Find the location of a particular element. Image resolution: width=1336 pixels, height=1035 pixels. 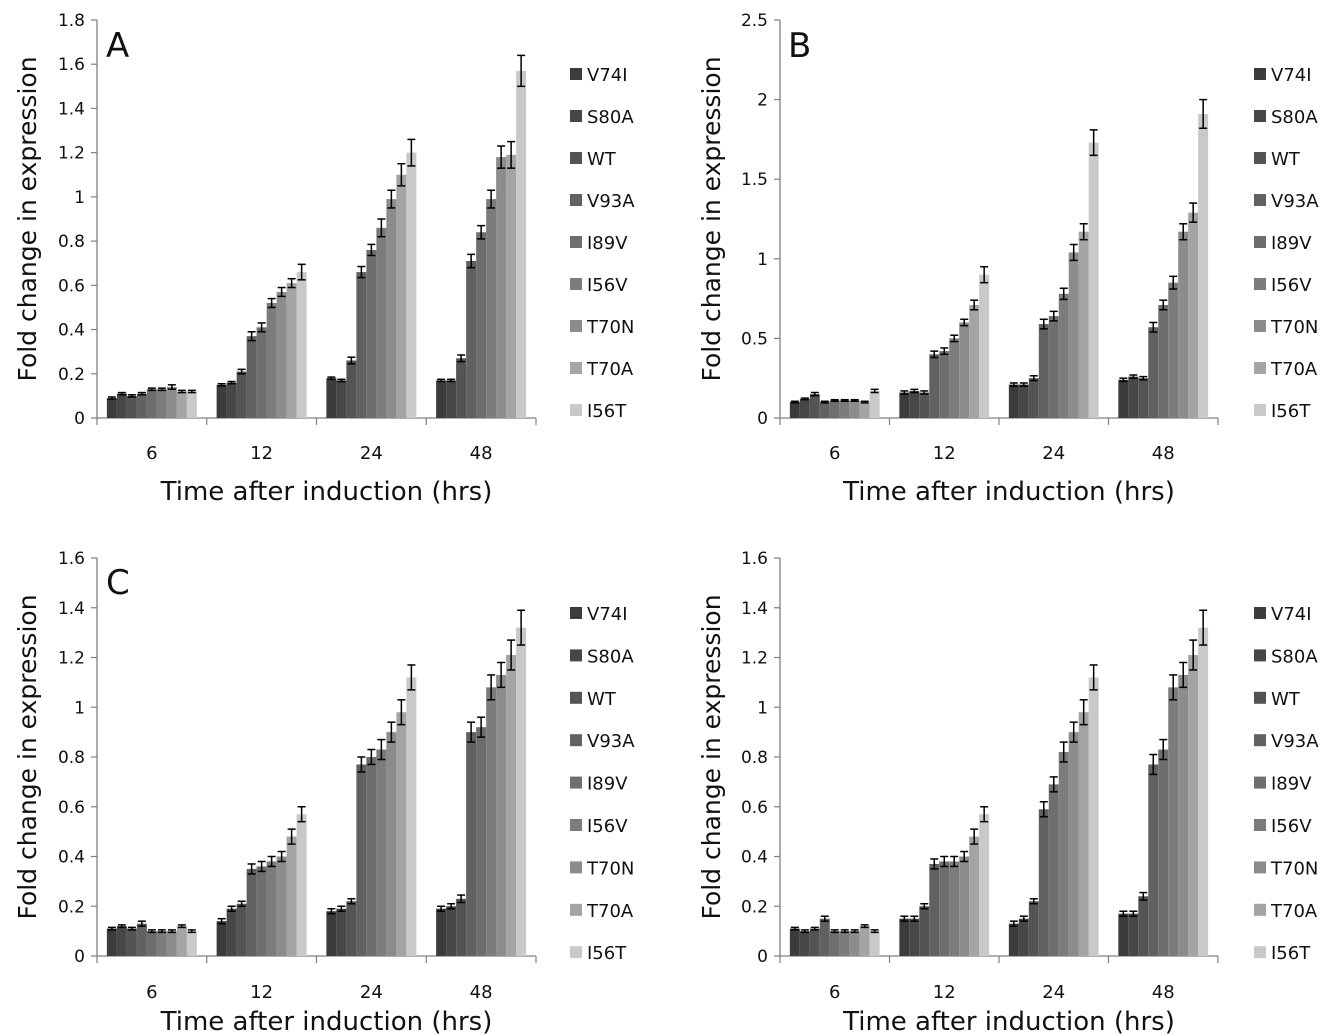

y-tick-label: 1.6 is located at coordinates (754, 559).